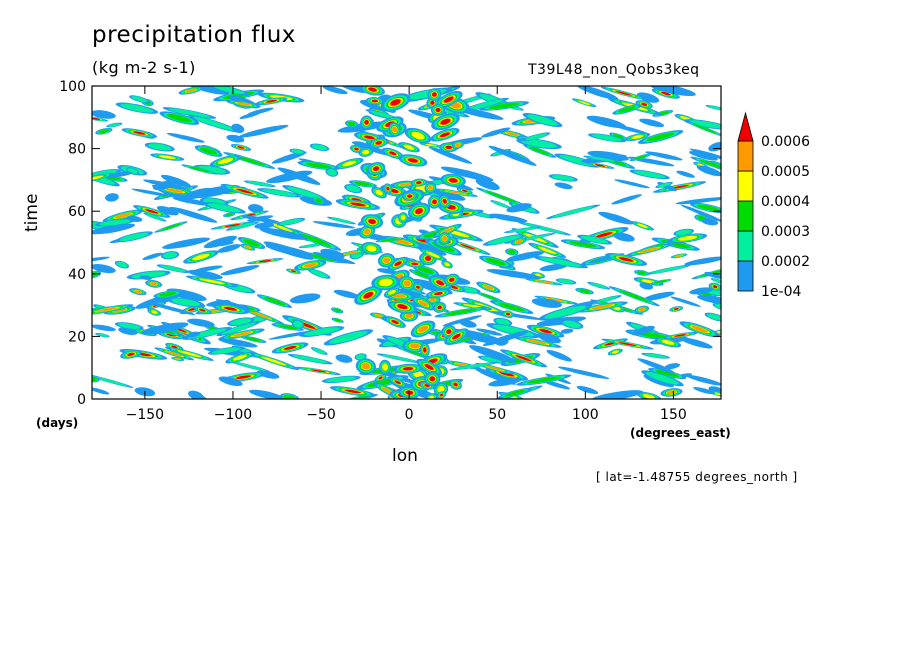  I want to click on x-tick-label: −150, so click(145, 415).